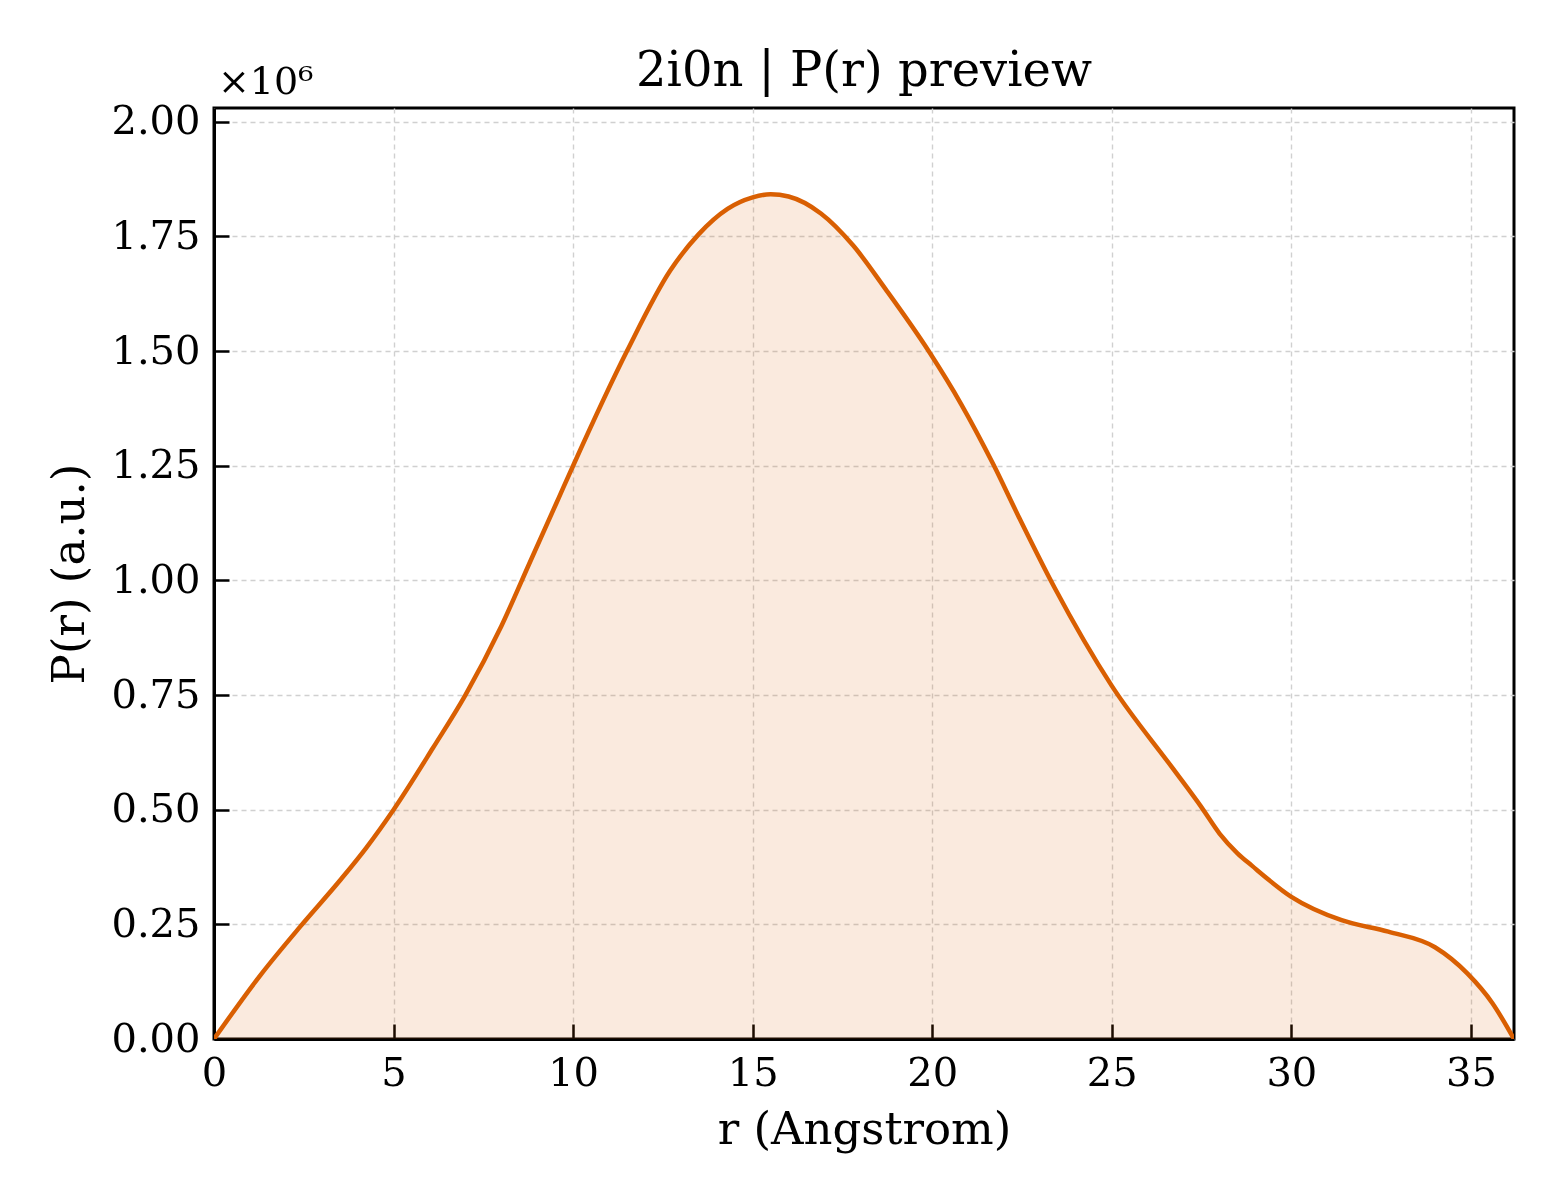 The image size is (1560, 1200). Describe the element at coordinates (156, 922) in the screenshot. I see `y-tick-label: 0.25` at that location.